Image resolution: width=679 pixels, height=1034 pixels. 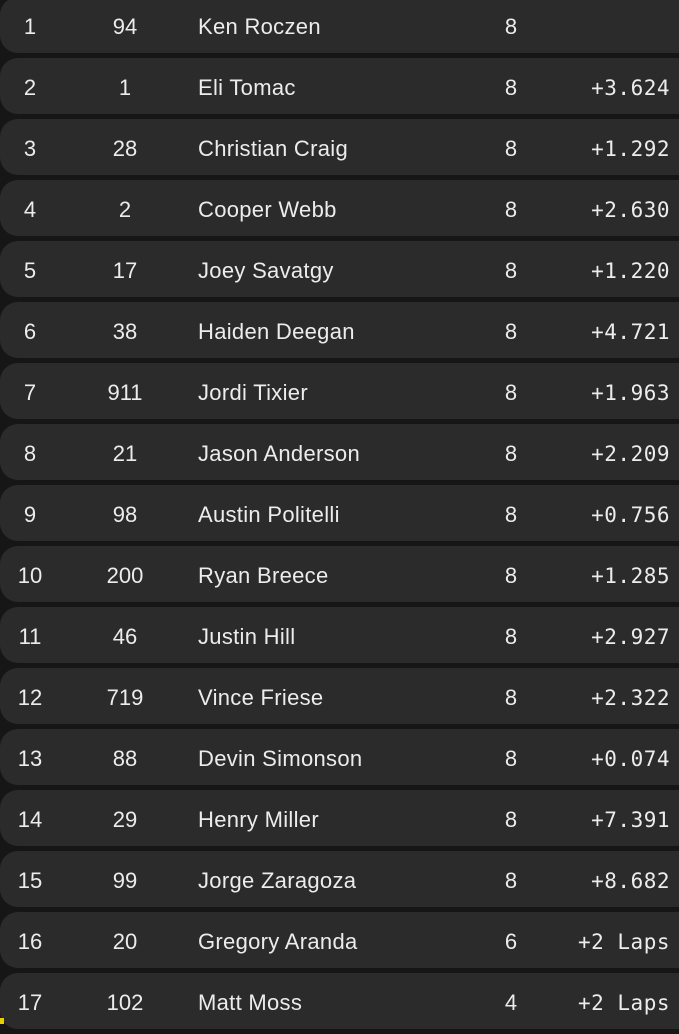 I want to click on laps: 6, so click(x=511, y=941).